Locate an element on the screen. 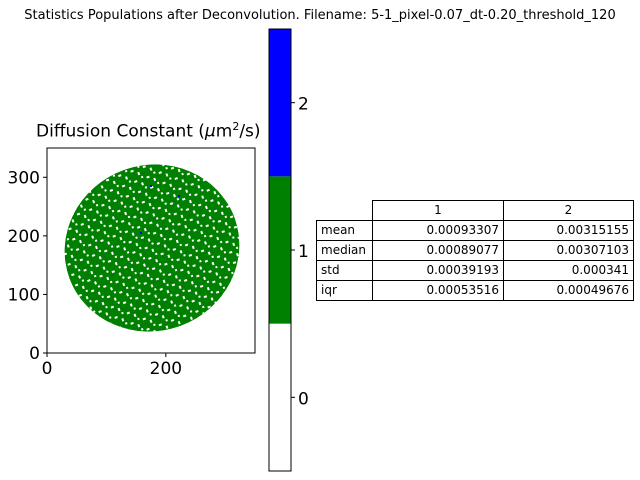 Image resolution: width=640 pixels, height=480 pixels. table-cell: 0.00049676 is located at coordinates (568, 290).